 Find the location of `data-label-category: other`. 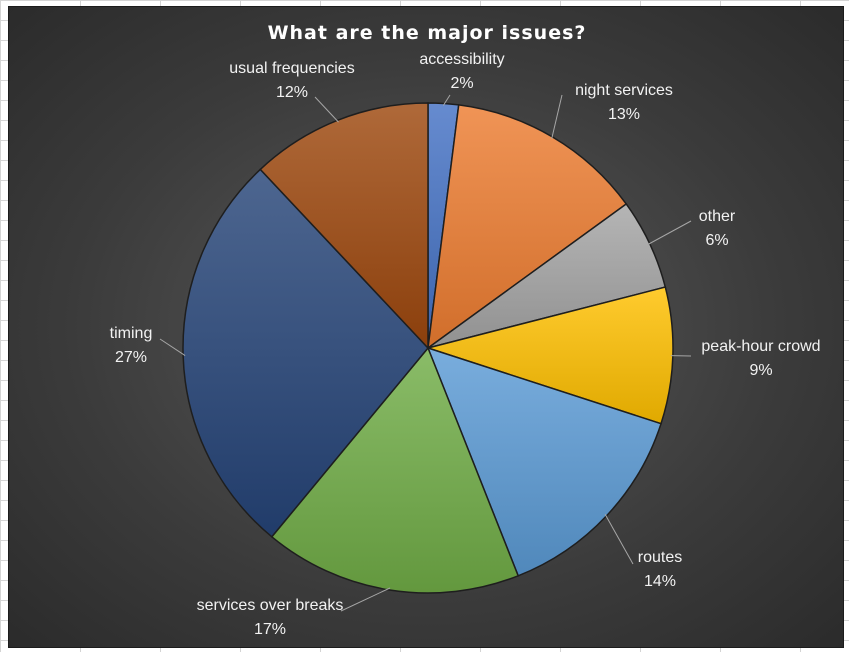

data-label-category: other is located at coordinates (717, 216).